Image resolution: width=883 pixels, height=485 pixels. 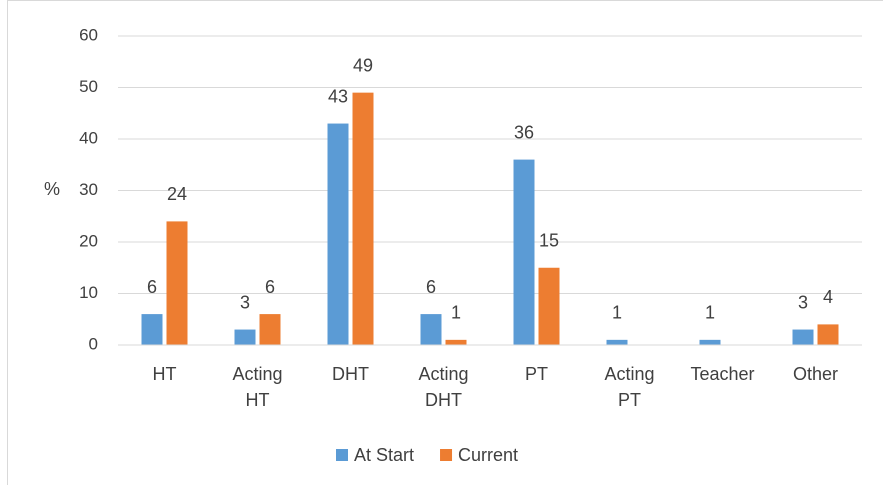 What do you see at coordinates (88, 292) in the screenshot?
I see `y-tick-label: 10` at bounding box center [88, 292].